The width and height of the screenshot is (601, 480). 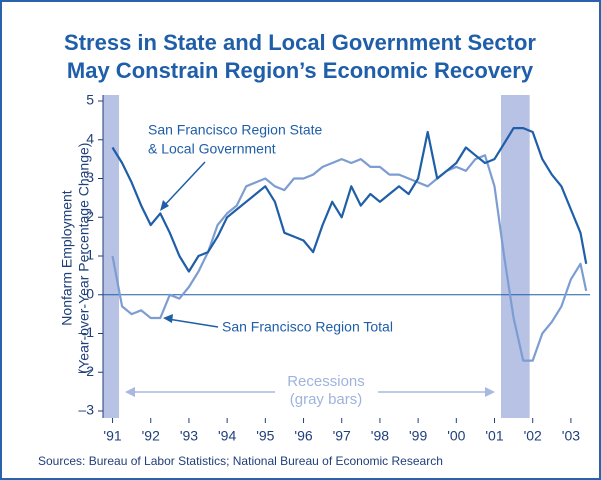 What do you see at coordinates (456, 436) in the screenshot?
I see `x-tick-label: '00` at bounding box center [456, 436].